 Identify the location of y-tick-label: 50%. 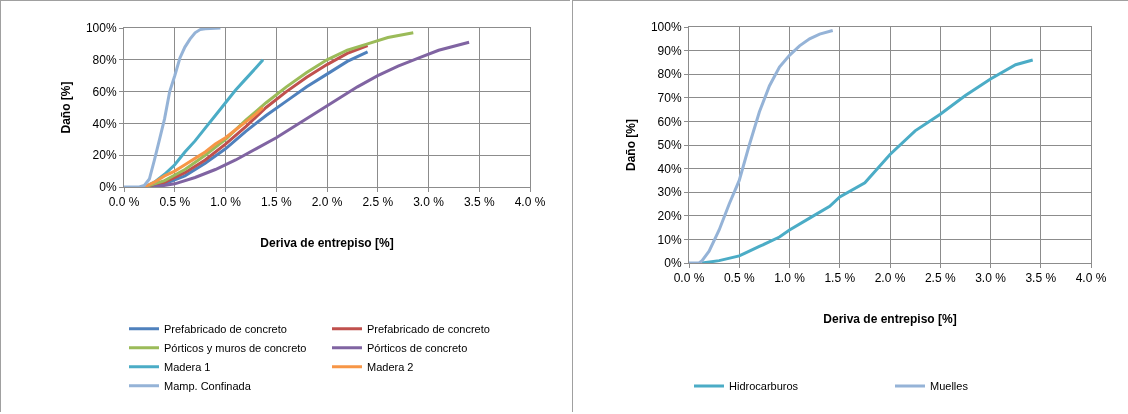
(669, 145).